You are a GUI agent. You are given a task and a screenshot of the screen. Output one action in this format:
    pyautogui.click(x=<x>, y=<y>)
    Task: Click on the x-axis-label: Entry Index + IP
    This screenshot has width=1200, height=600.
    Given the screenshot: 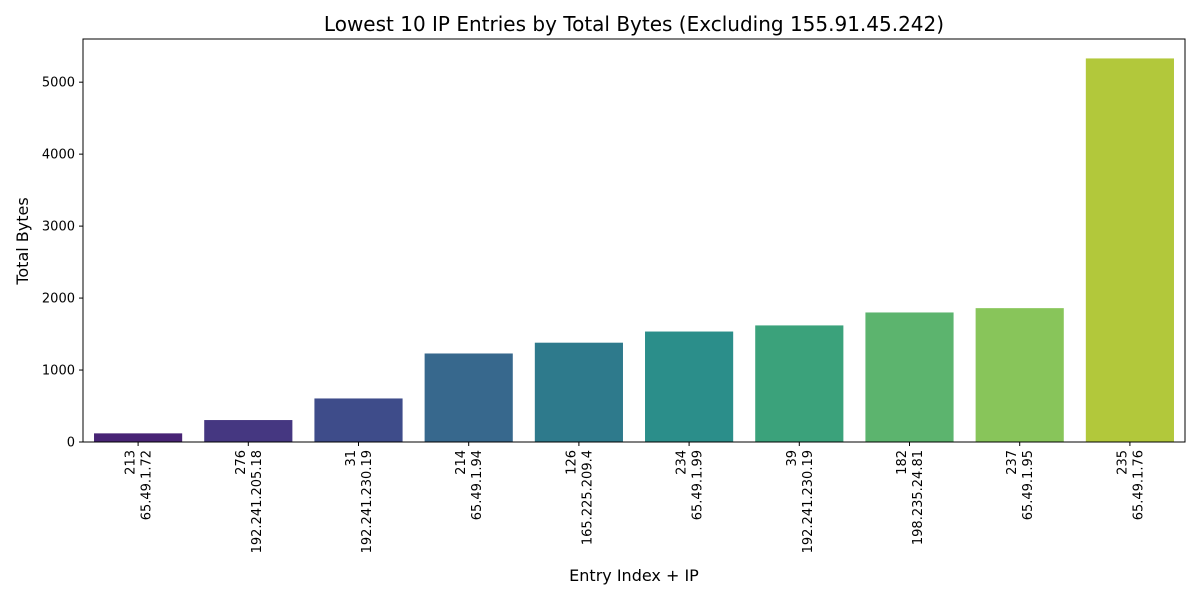 What is the action you would take?
    pyautogui.click(x=634, y=575)
    